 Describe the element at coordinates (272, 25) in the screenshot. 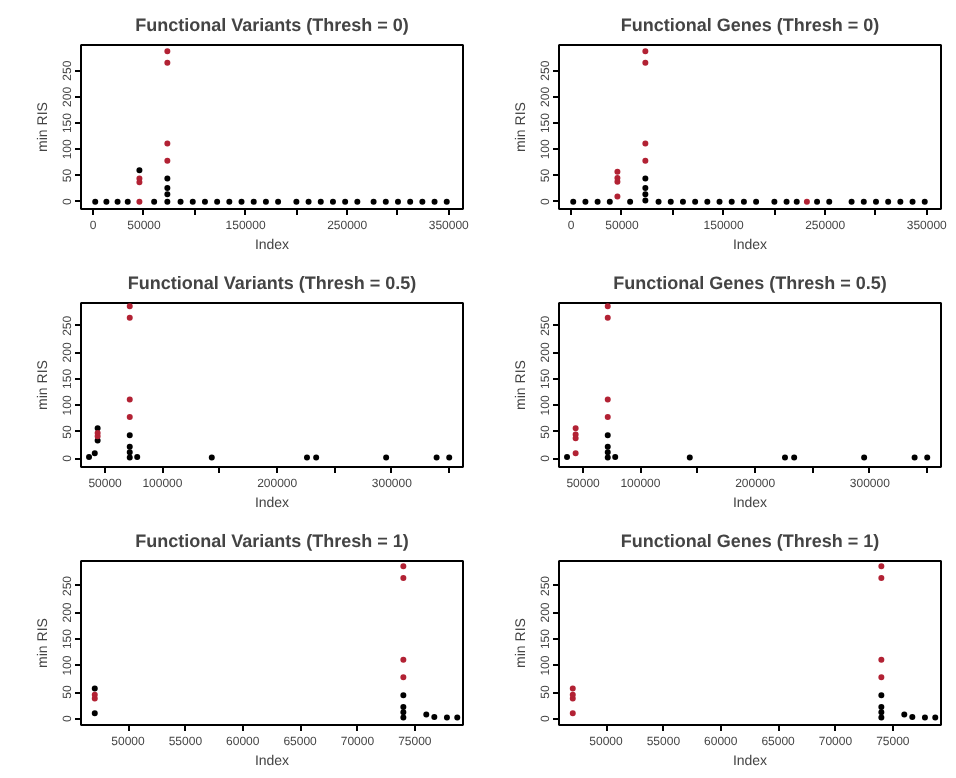

I see `chart-title: Functional Variants (Thresh = 0)` at that location.